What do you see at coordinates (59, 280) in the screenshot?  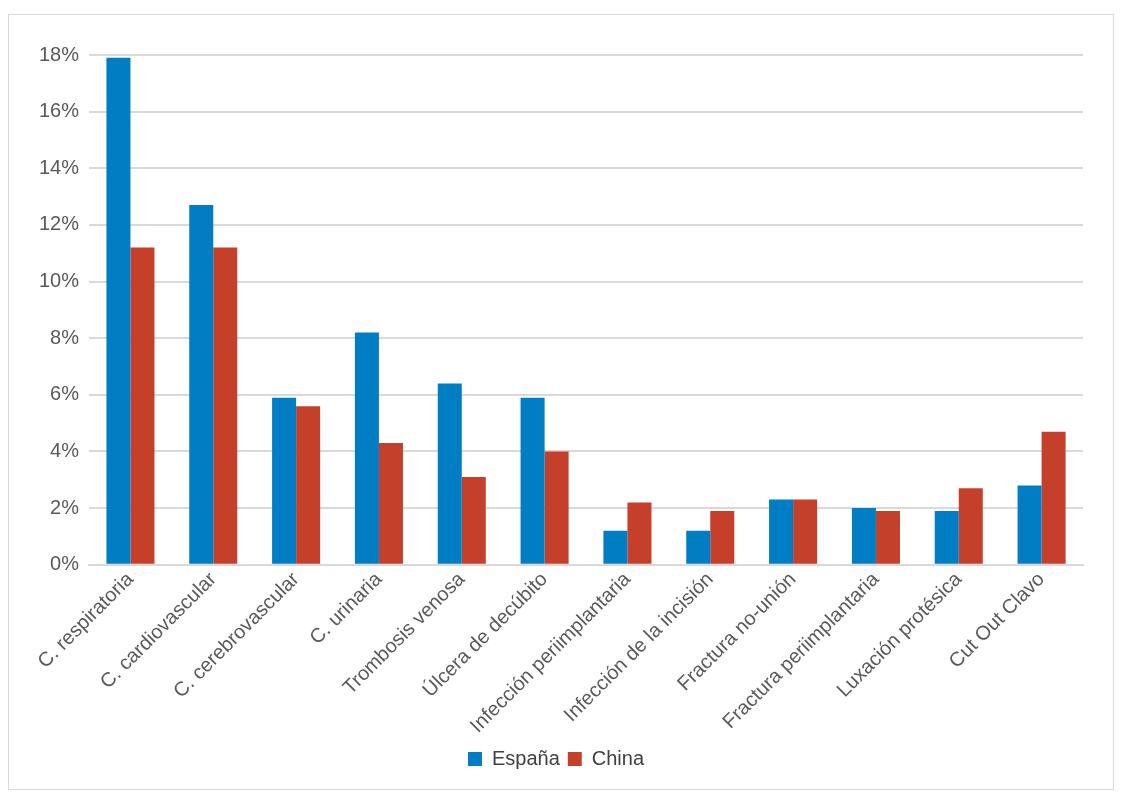 I see `y-tick-label: 10%` at bounding box center [59, 280].